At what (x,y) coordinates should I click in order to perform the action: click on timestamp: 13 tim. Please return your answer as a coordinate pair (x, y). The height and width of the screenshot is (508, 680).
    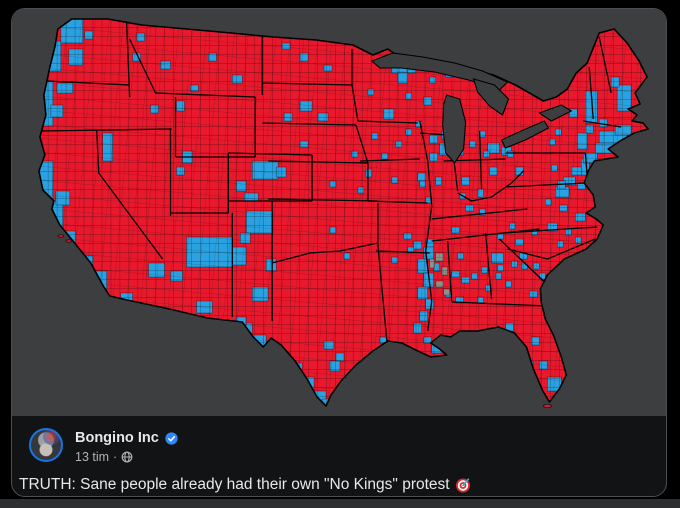
    Looking at the image, I should click on (92, 457).